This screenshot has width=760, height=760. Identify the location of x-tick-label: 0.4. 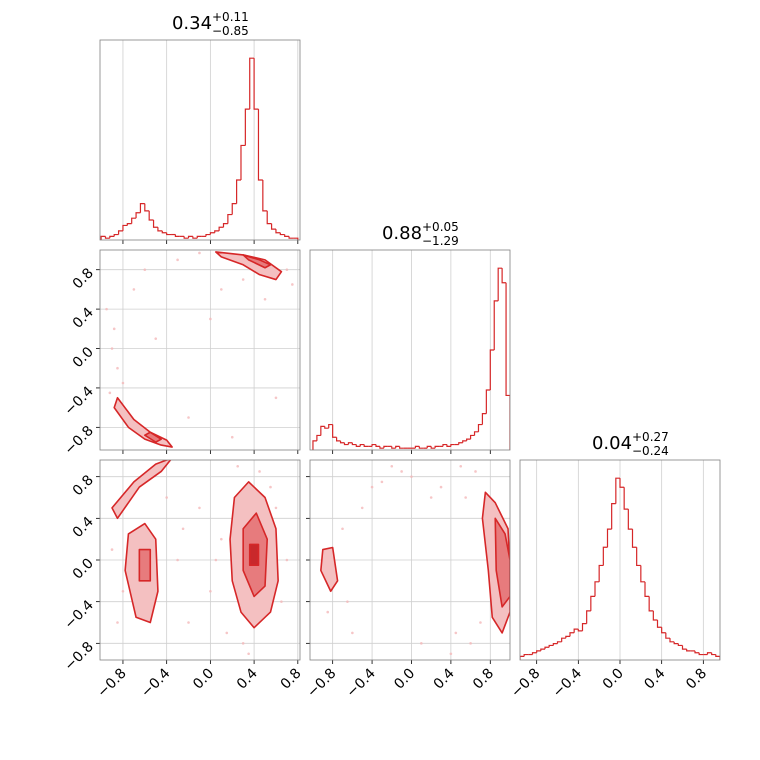
(247, 678).